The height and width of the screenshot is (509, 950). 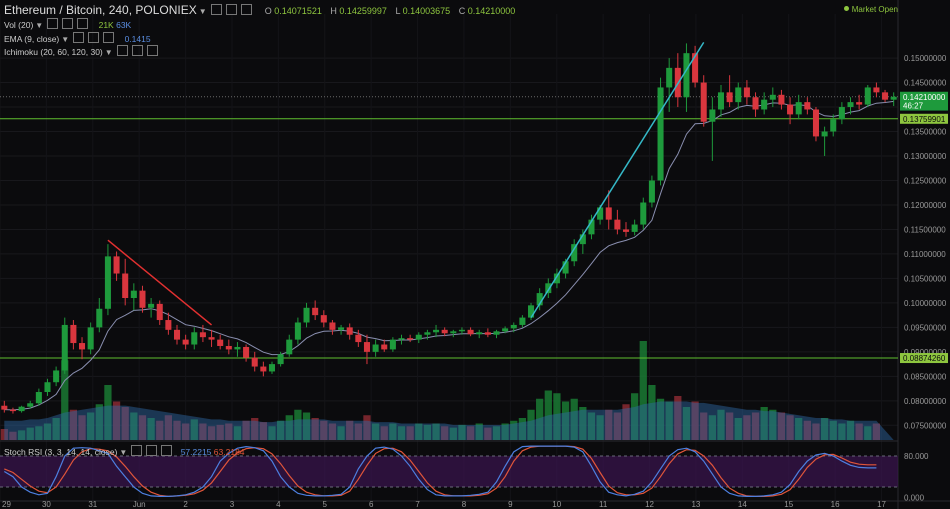 I want to click on stoch-label: Stoch RSI (3, 3, 14, 14, close), so click(x=61, y=452).